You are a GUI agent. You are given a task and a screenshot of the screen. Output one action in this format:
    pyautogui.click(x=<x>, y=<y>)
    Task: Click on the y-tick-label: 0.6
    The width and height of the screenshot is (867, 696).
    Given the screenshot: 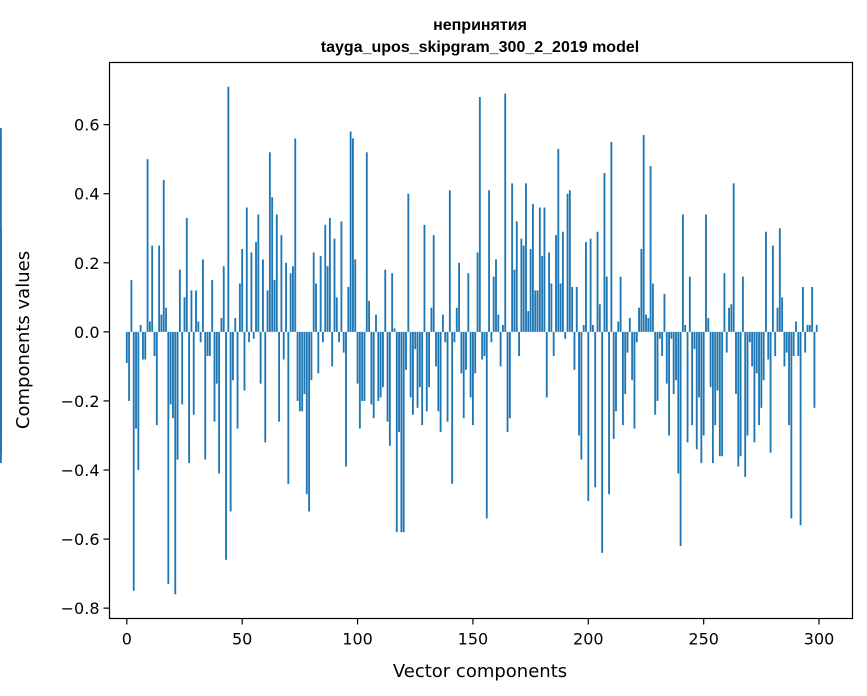 What is the action you would take?
    pyautogui.click(x=86, y=125)
    